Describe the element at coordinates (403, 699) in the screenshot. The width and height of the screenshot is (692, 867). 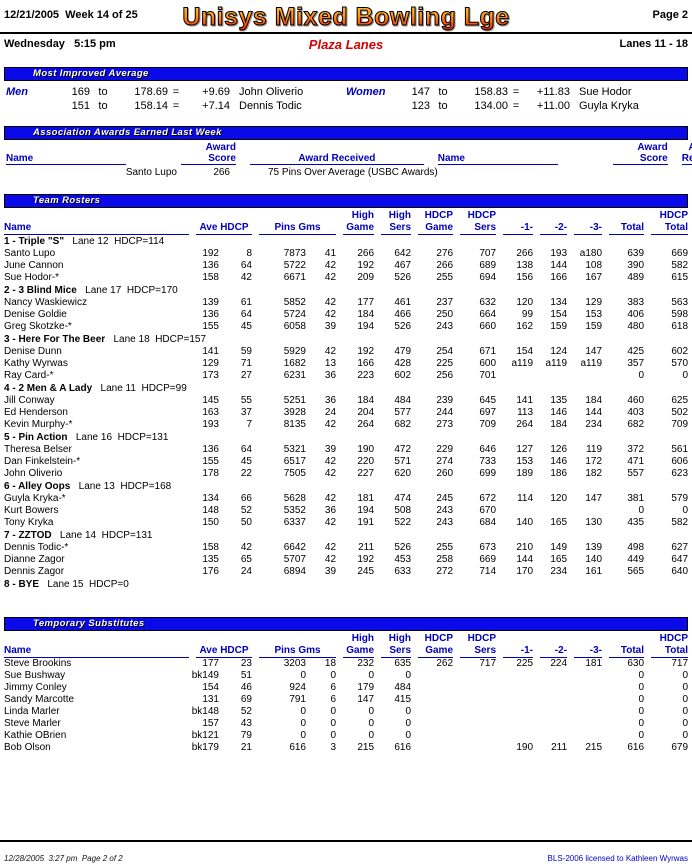
I see `stat-cell: 415` at that location.